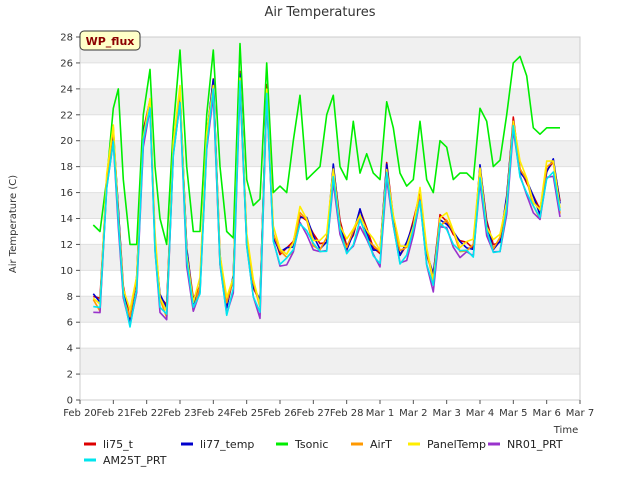  Describe the element at coordinates (565, 430) in the screenshot. I see `x-axis-label: Time` at that location.